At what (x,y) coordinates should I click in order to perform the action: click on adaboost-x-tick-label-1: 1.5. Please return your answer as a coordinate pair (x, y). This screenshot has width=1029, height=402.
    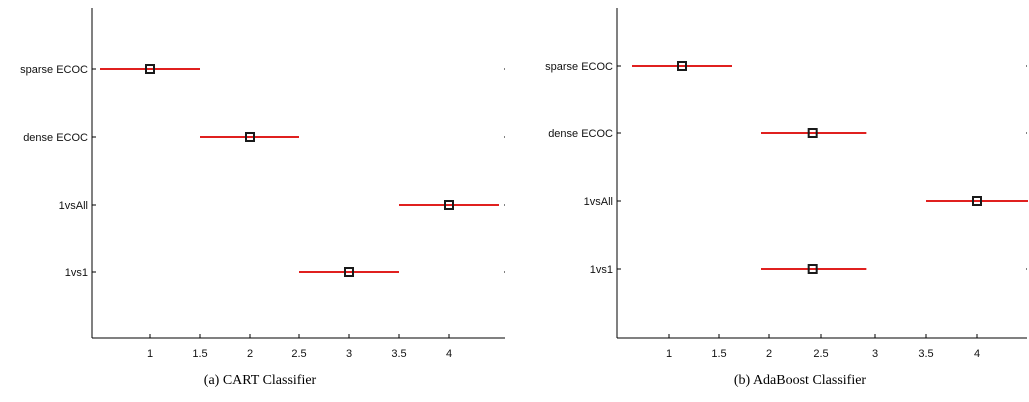
    Looking at the image, I should click on (718, 354).